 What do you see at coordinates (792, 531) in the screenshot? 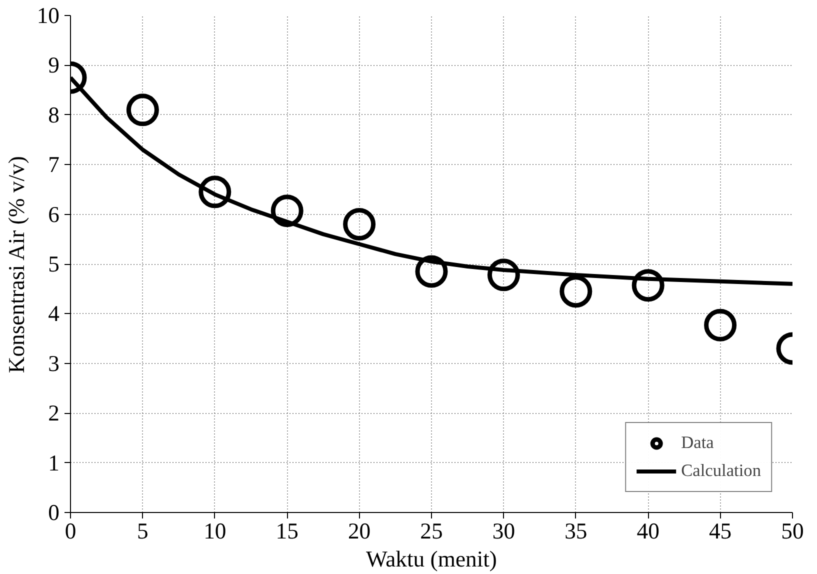
I see `x-tick-label: 50` at bounding box center [792, 531].